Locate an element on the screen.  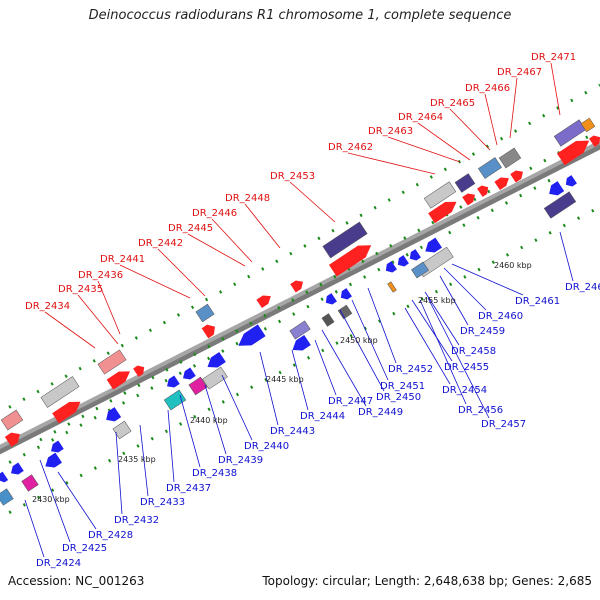
scale-label-1: 2435 kbp is located at coordinates (137, 459).